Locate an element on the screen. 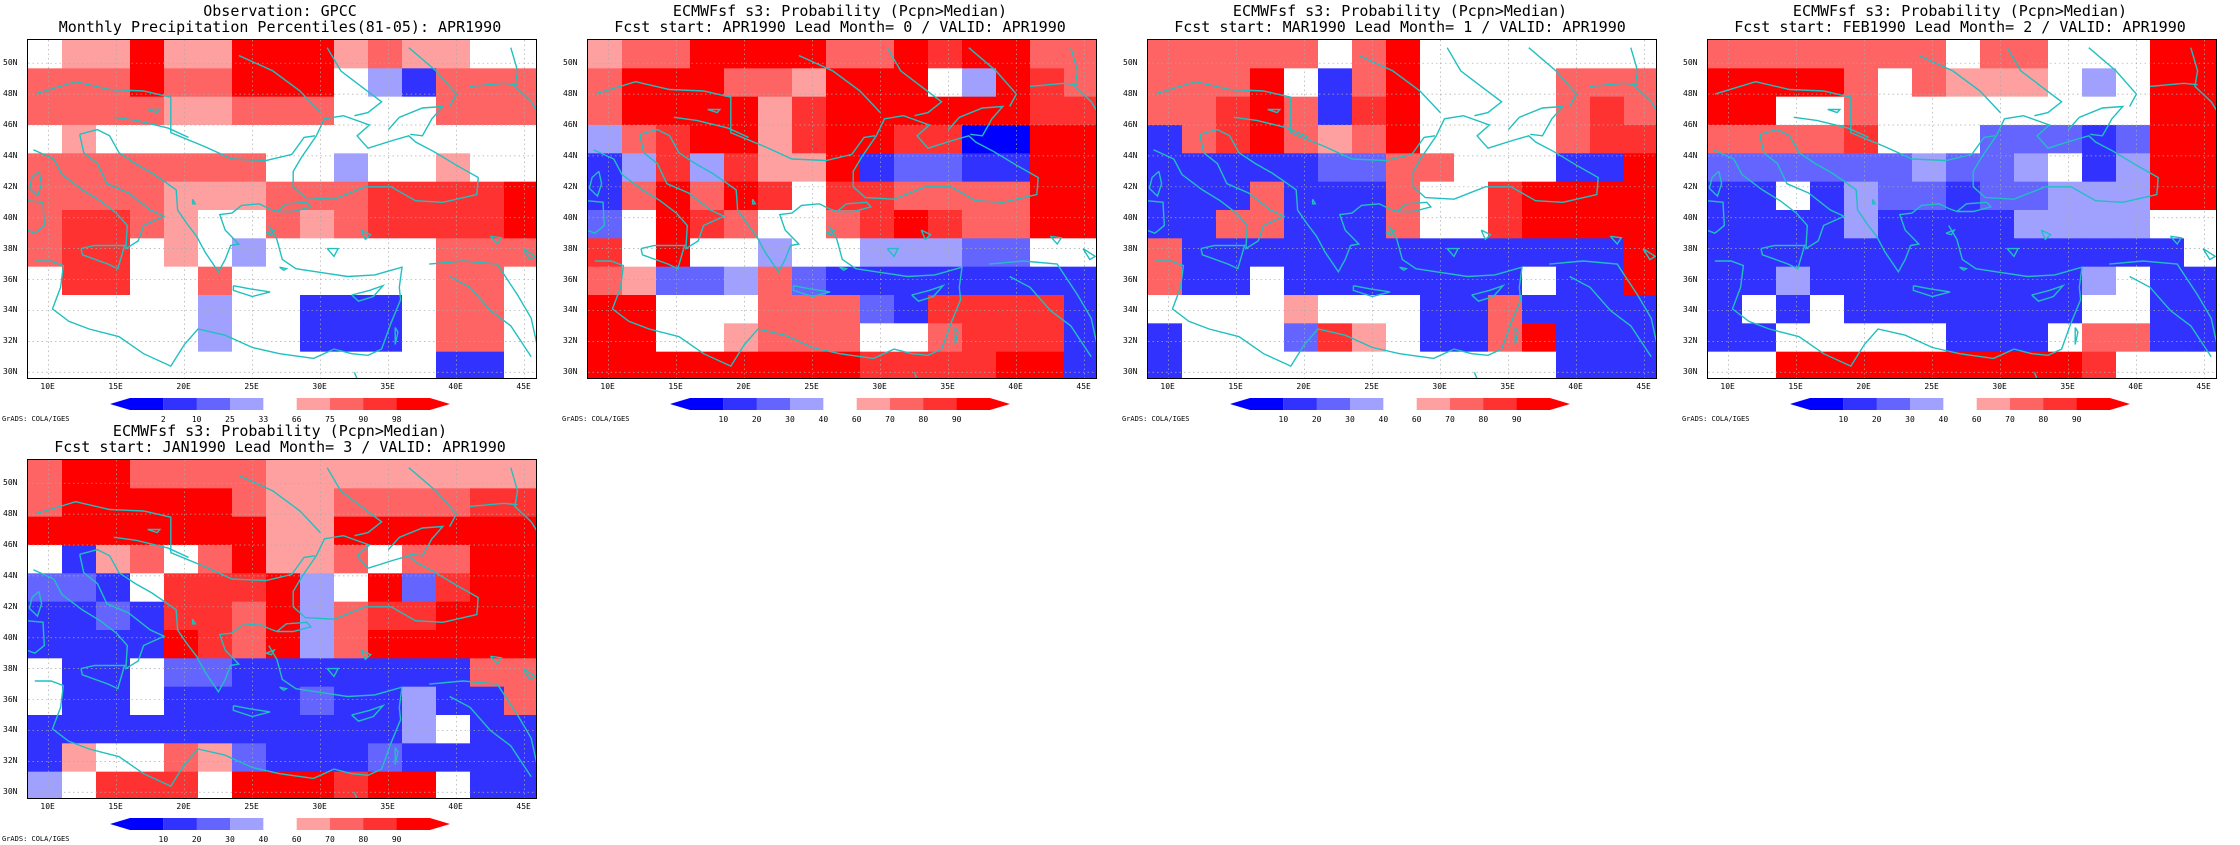 This screenshot has height=845, width=2240. lon-tick-label: 30E is located at coordinates (1999, 386).